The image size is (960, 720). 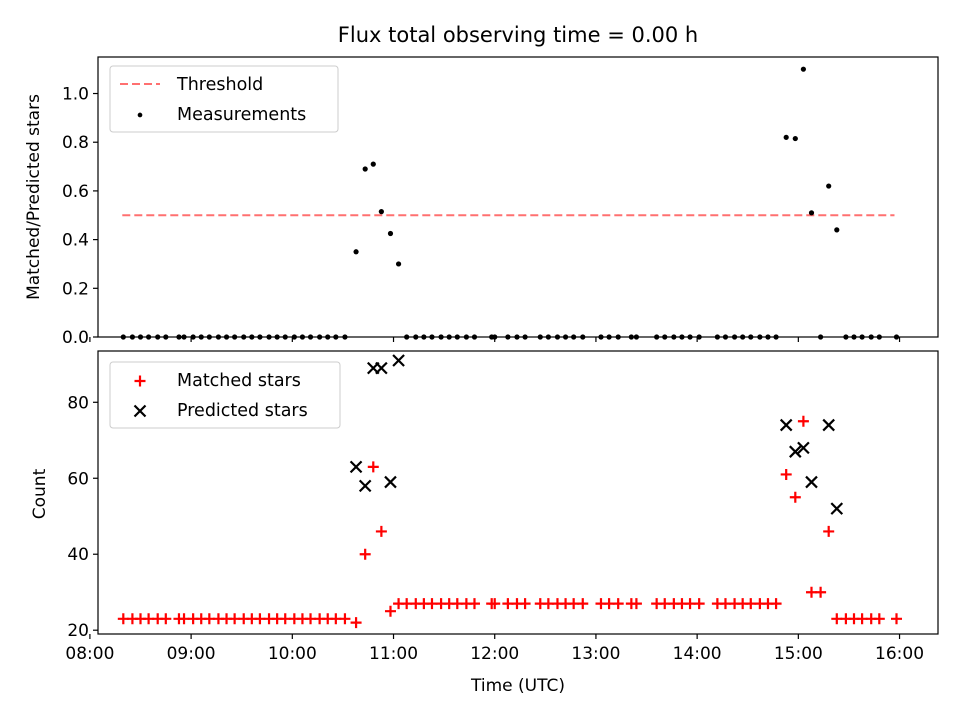 I want to click on legend: Threshold Measurements, so click(x=224, y=99).